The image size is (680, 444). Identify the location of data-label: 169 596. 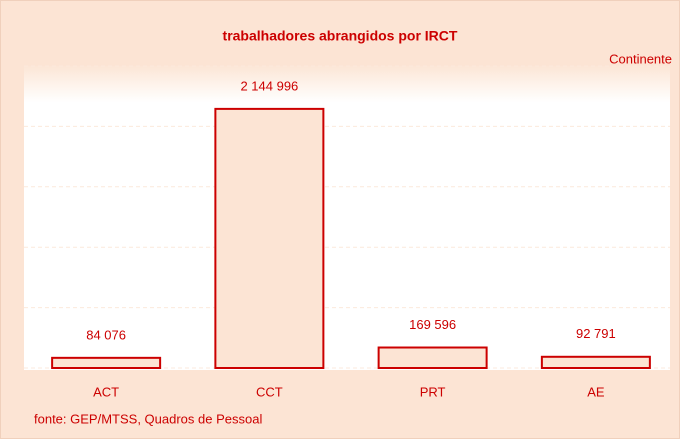
(432, 324).